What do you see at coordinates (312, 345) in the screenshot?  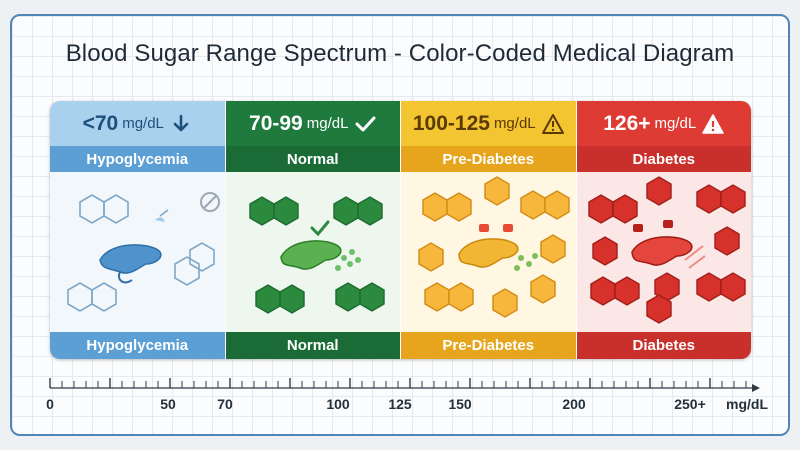 I see `panel-normal-footer: Normal` at bounding box center [312, 345].